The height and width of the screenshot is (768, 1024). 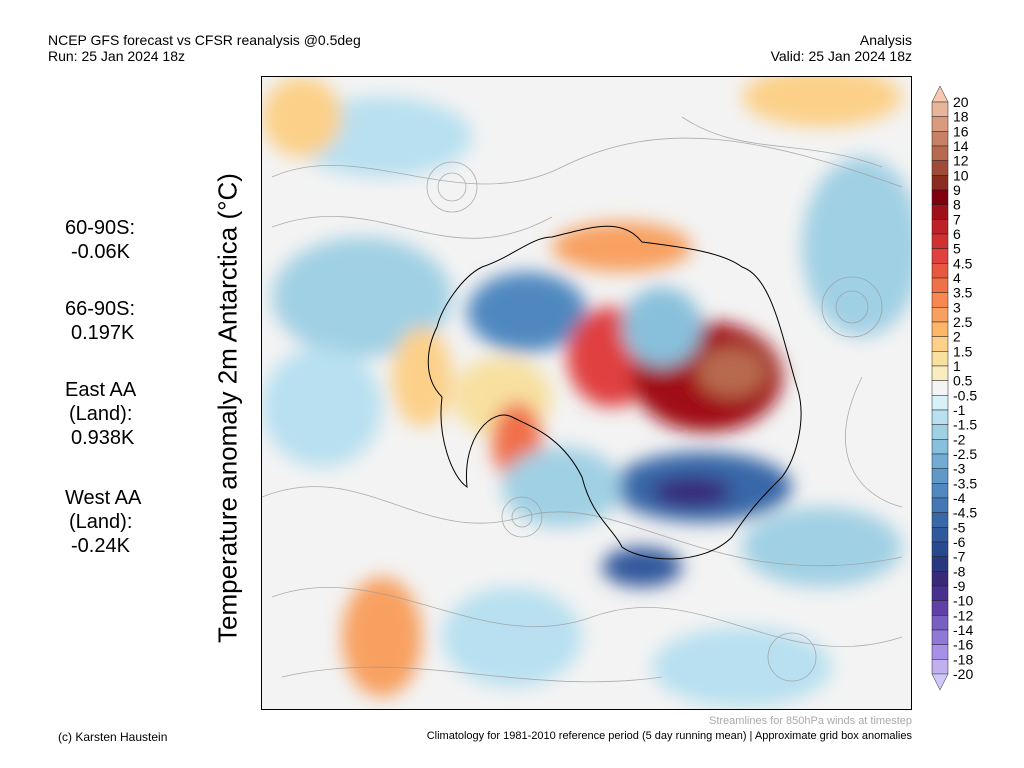 What do you see at coordinates (885, 40) in the screenshot?
I see `title-analysis: Analysis` at bounding box center [885, 40].